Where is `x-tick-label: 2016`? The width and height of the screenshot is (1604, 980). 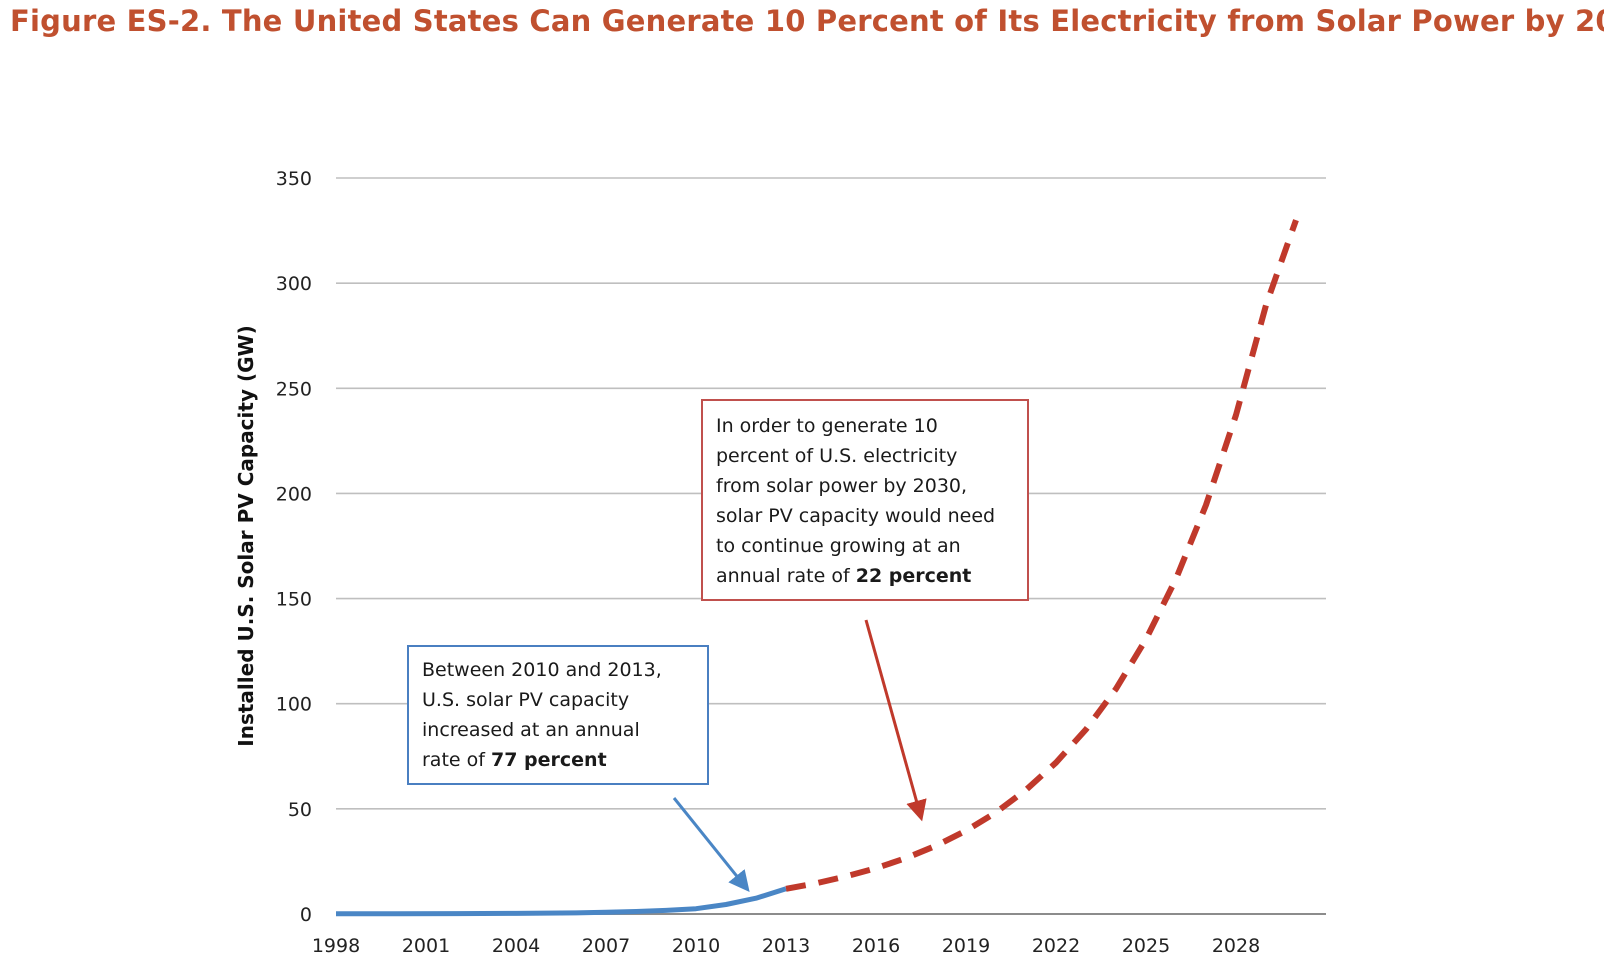 x-tick-label: 2016 is located at coordinates (876, 946).